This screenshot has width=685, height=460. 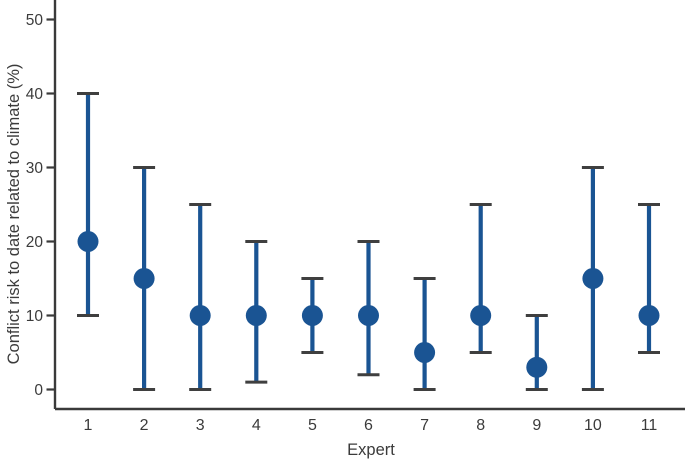 What do you see at coordinates (35, 316) in the screenshot?
I see `y-tick-label: 10` at bounding box center [35, 316].